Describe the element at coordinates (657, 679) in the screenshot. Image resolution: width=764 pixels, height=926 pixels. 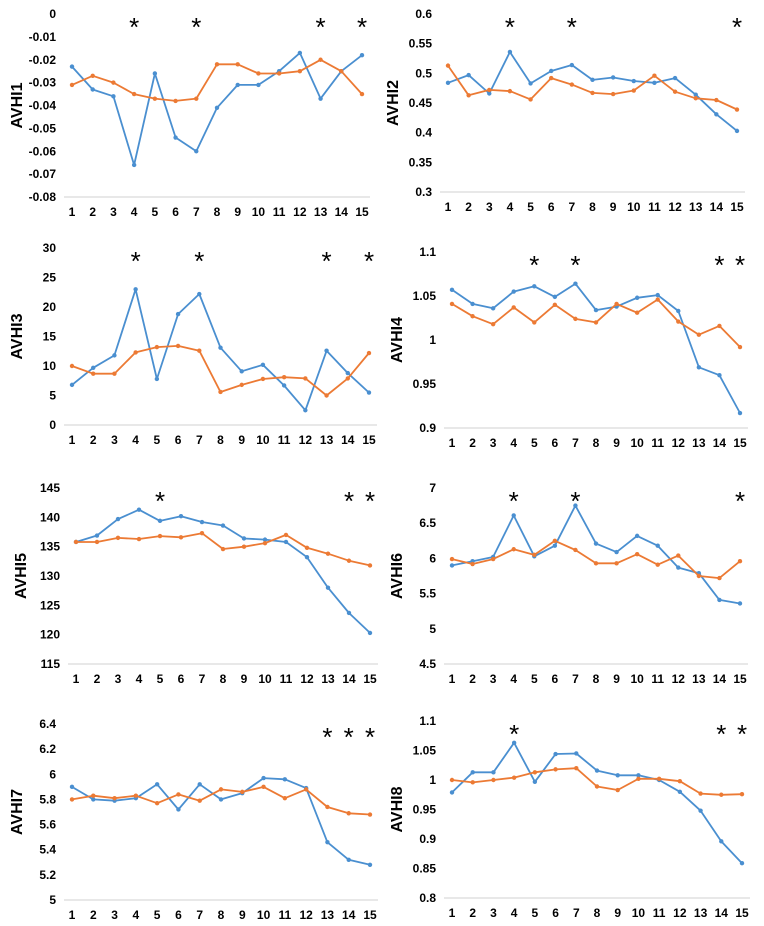
I see `x-tick-label: 11` at that location.